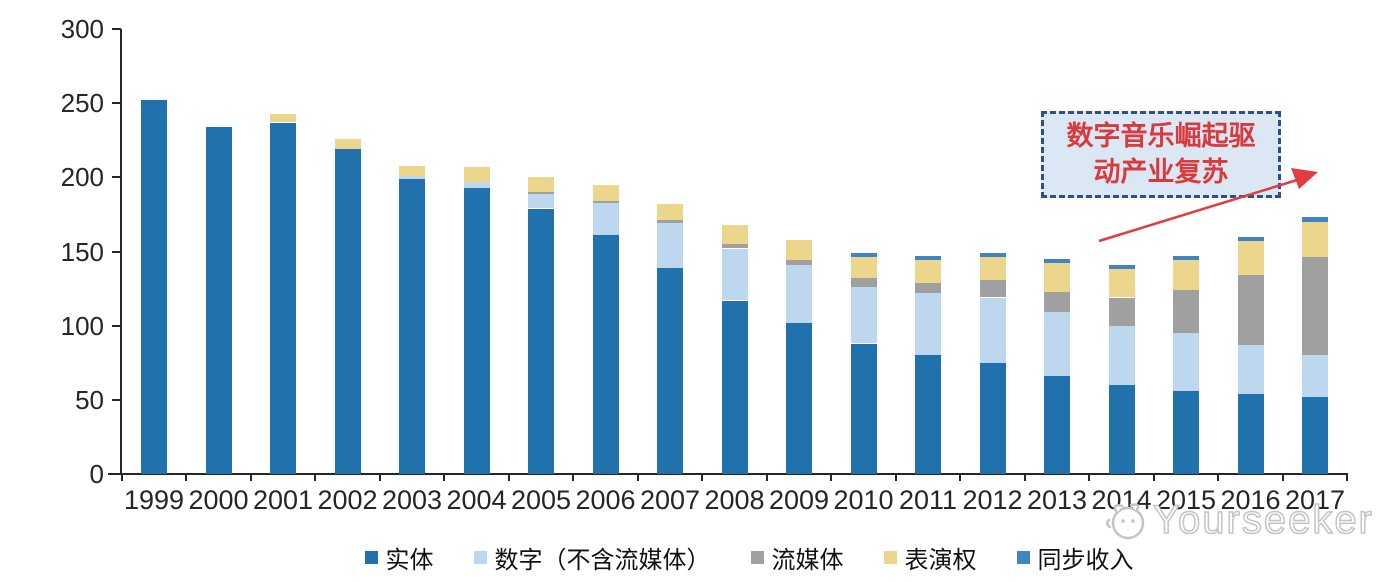 The image size is (1398, 582). I want to click on x-tick-label: 2017, so click(1315, 500).